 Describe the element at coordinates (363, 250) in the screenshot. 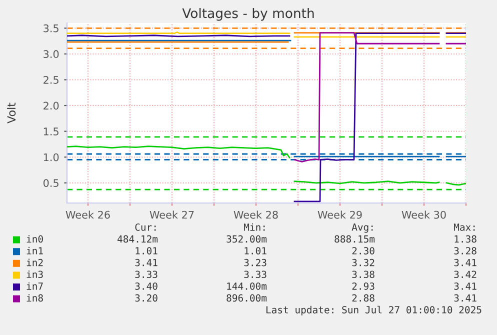

I see `text: 2.30` at that location.